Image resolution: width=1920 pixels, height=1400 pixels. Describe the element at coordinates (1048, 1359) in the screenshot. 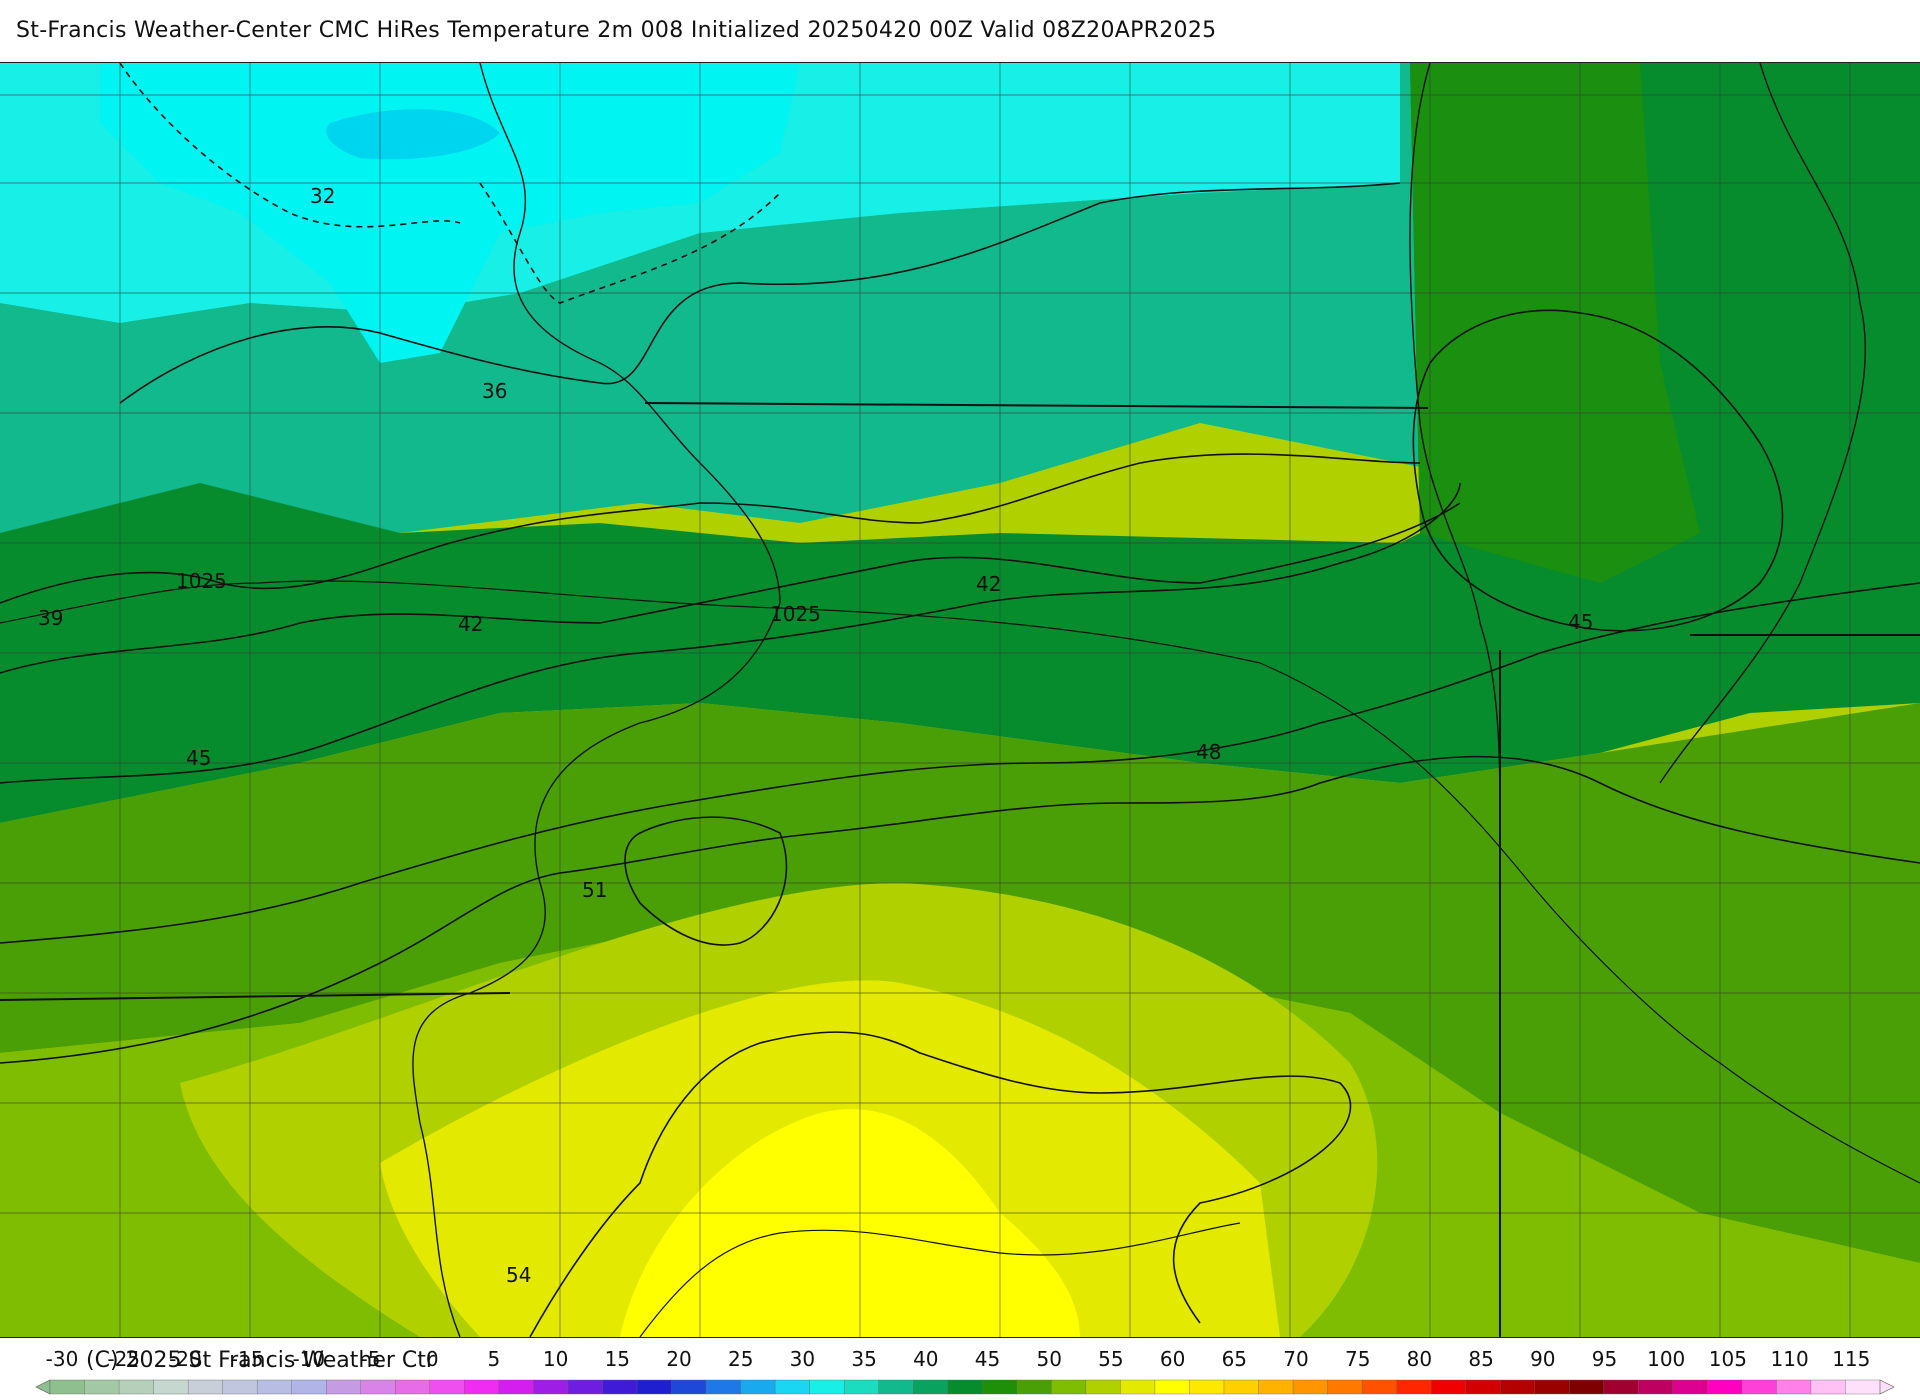

I see `colorbar-tick-label: 50` at that location.